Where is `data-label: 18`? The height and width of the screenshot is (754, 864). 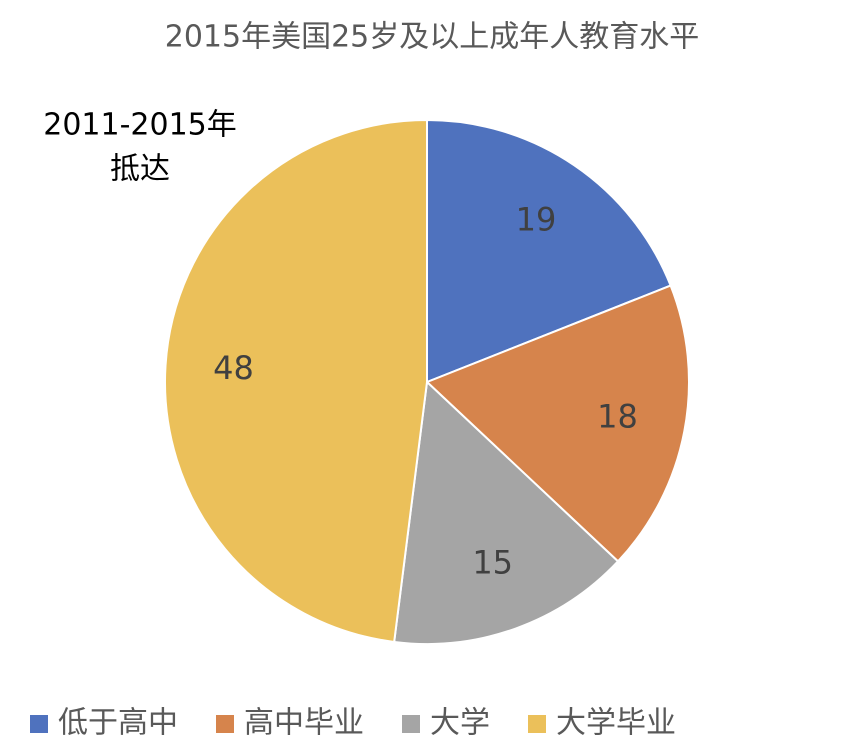 data-label: 18 is located at coordinates (617, 416).